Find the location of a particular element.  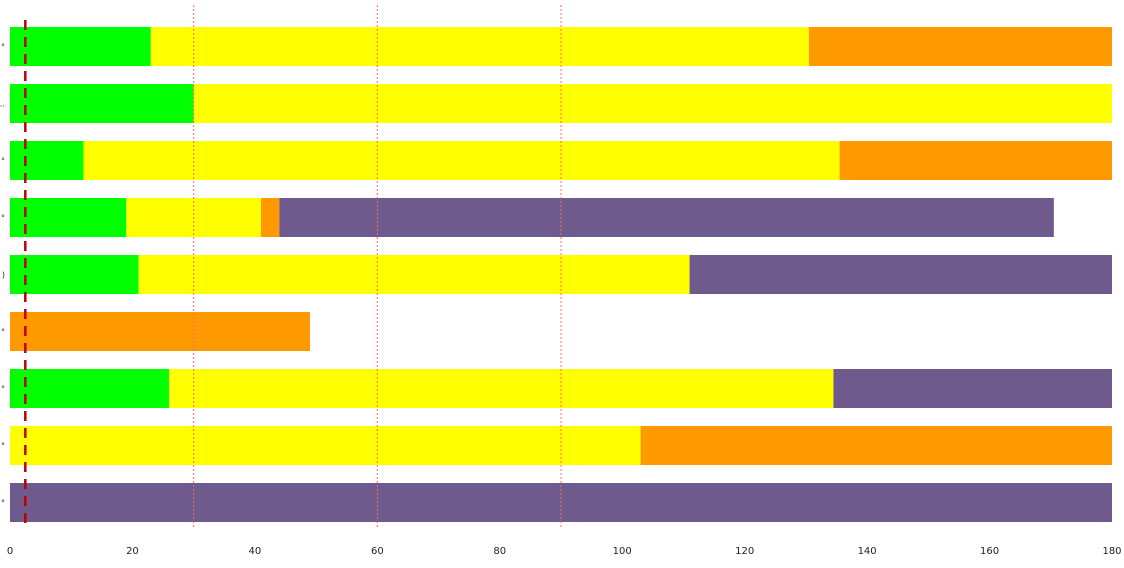

bar-segment-row-7-yellow is located at coordinates (501, 388).